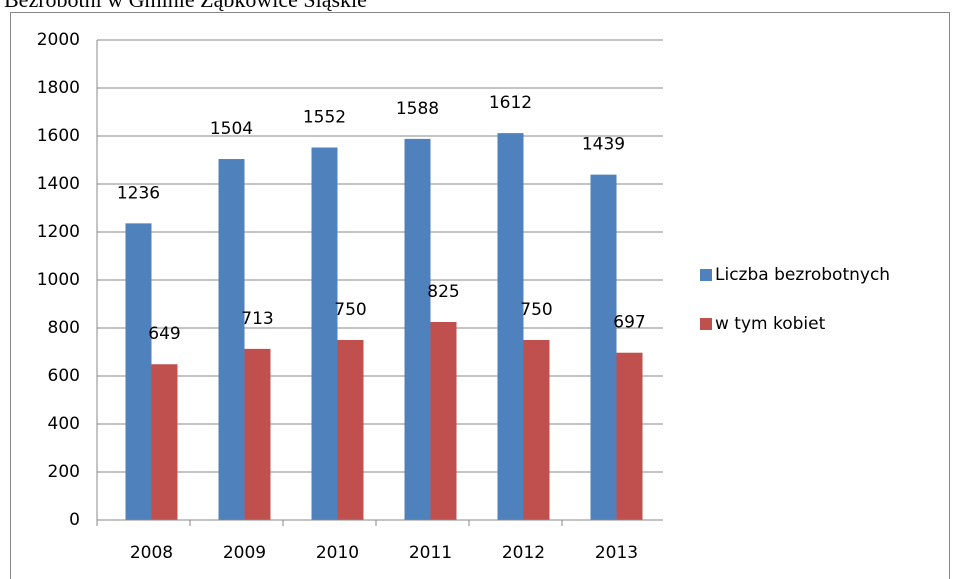 The width and height of the screenshot is (957, 579). Describe the element at coordinates (64, 328) in the screenshot. I see `y-tick-label: 800` at that location.